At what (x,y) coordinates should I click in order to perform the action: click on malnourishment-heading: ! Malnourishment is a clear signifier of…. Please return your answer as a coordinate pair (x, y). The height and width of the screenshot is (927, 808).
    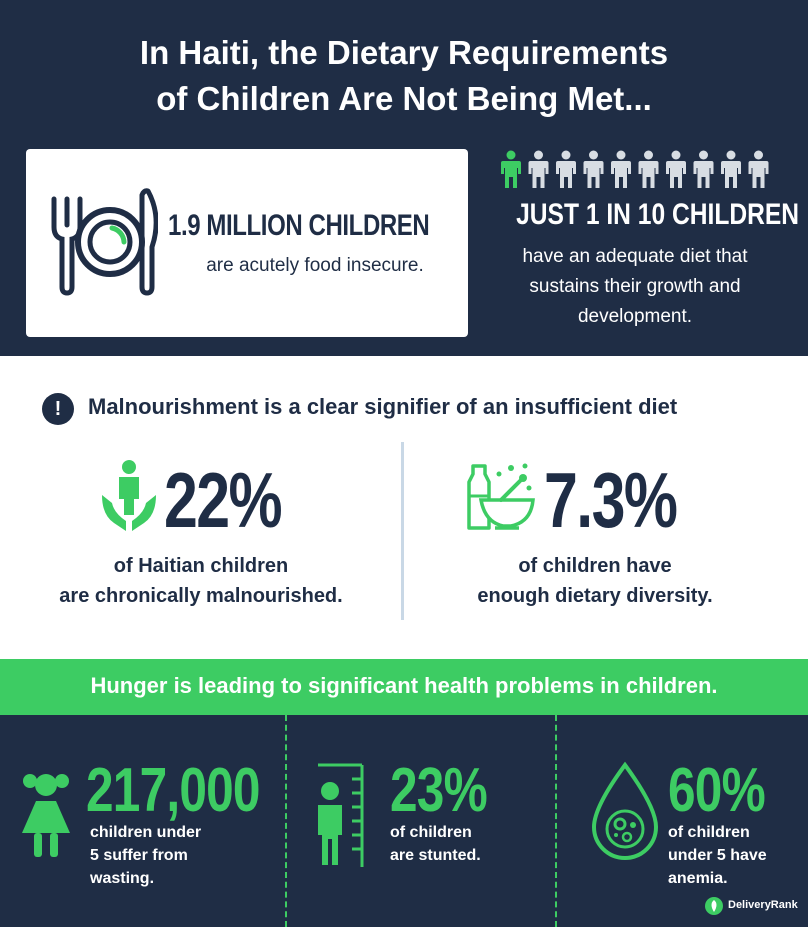
    Looking at the image, I should click on (412, 409).